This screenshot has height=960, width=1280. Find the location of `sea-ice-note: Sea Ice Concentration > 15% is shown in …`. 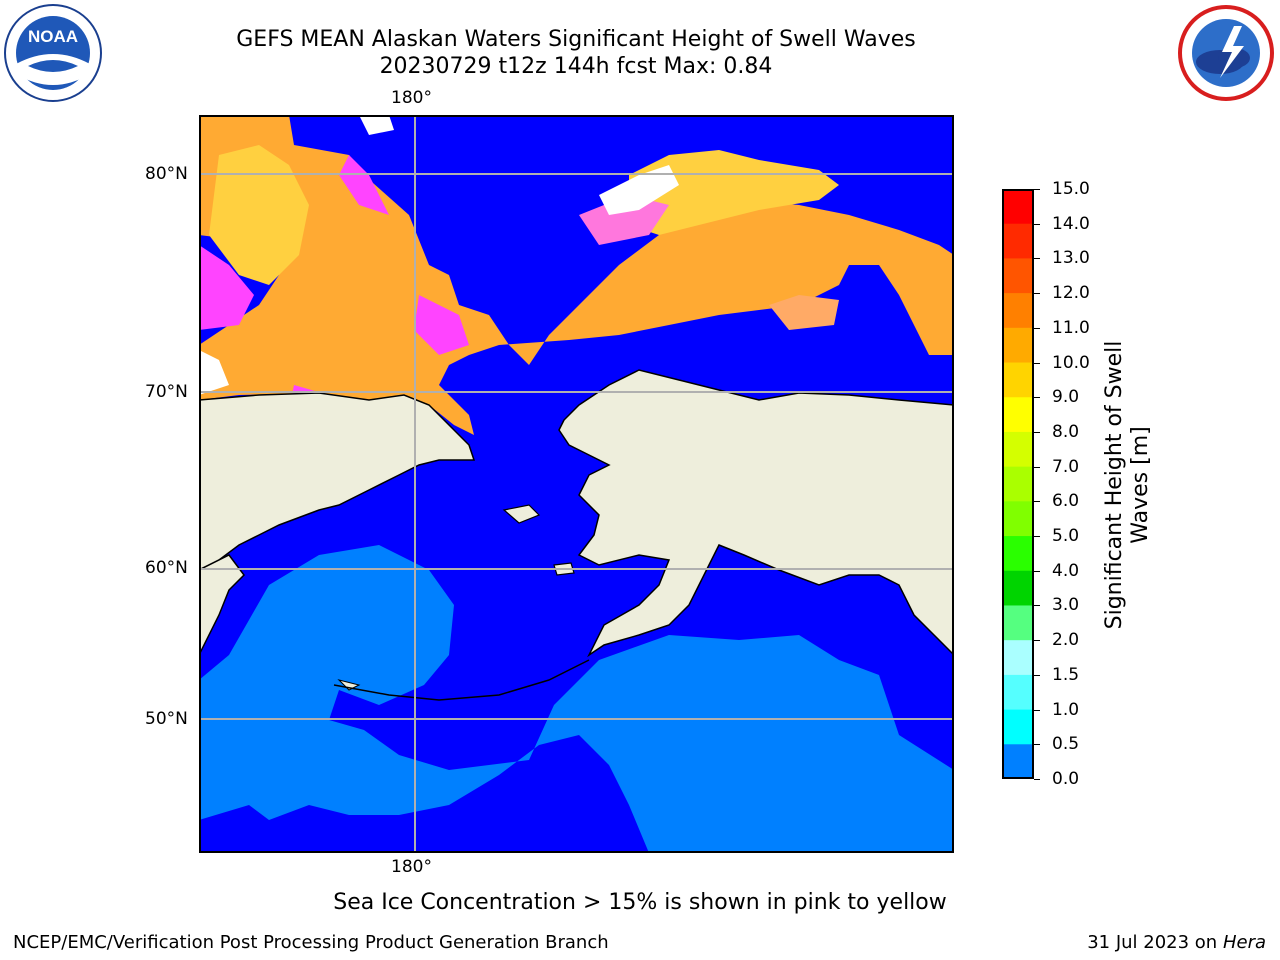

sea-ice-note: Sea Ice Concentration > 15% is shown in … is located at coordinates (640, 902).